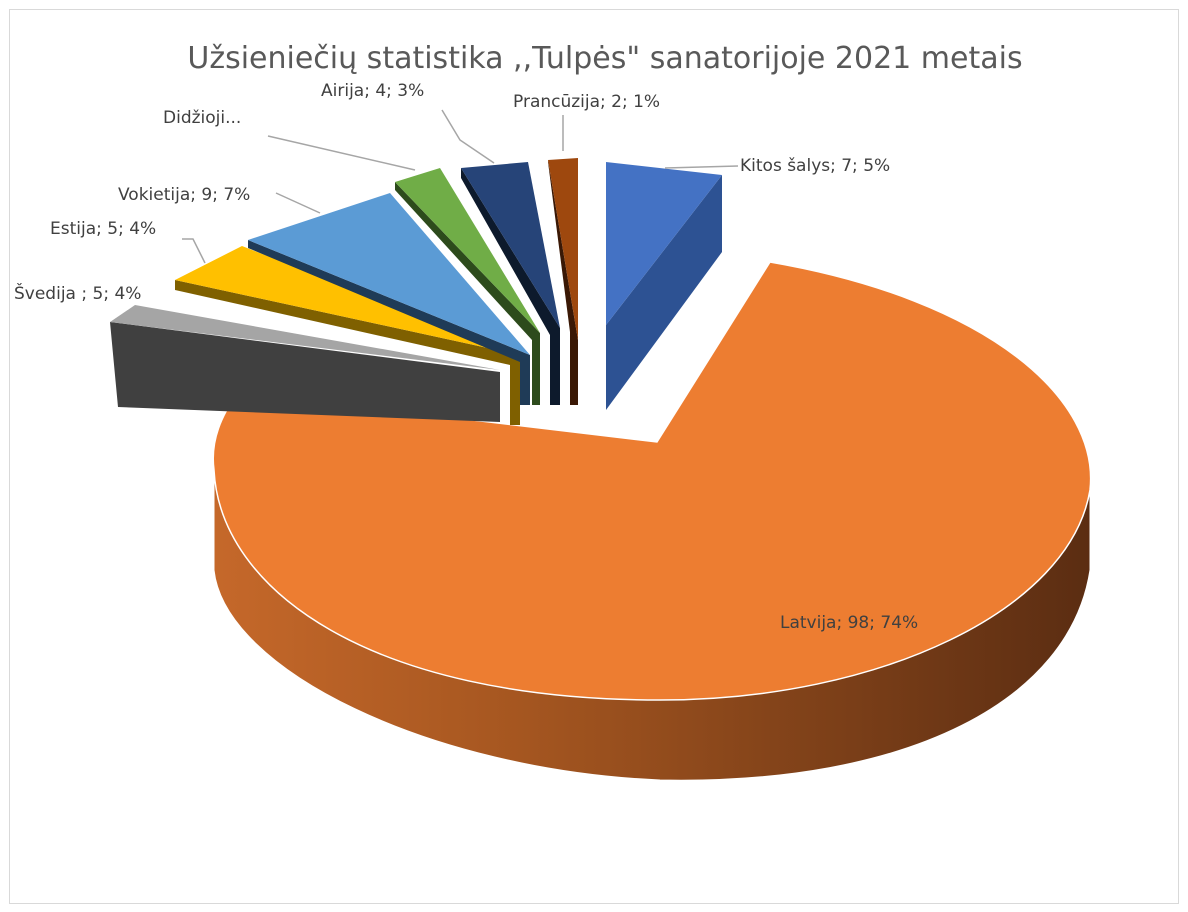 The image size is (1188, 912). I want to click on label-kitos: Kitos šalys; 7; 5%, so click(815, 166).